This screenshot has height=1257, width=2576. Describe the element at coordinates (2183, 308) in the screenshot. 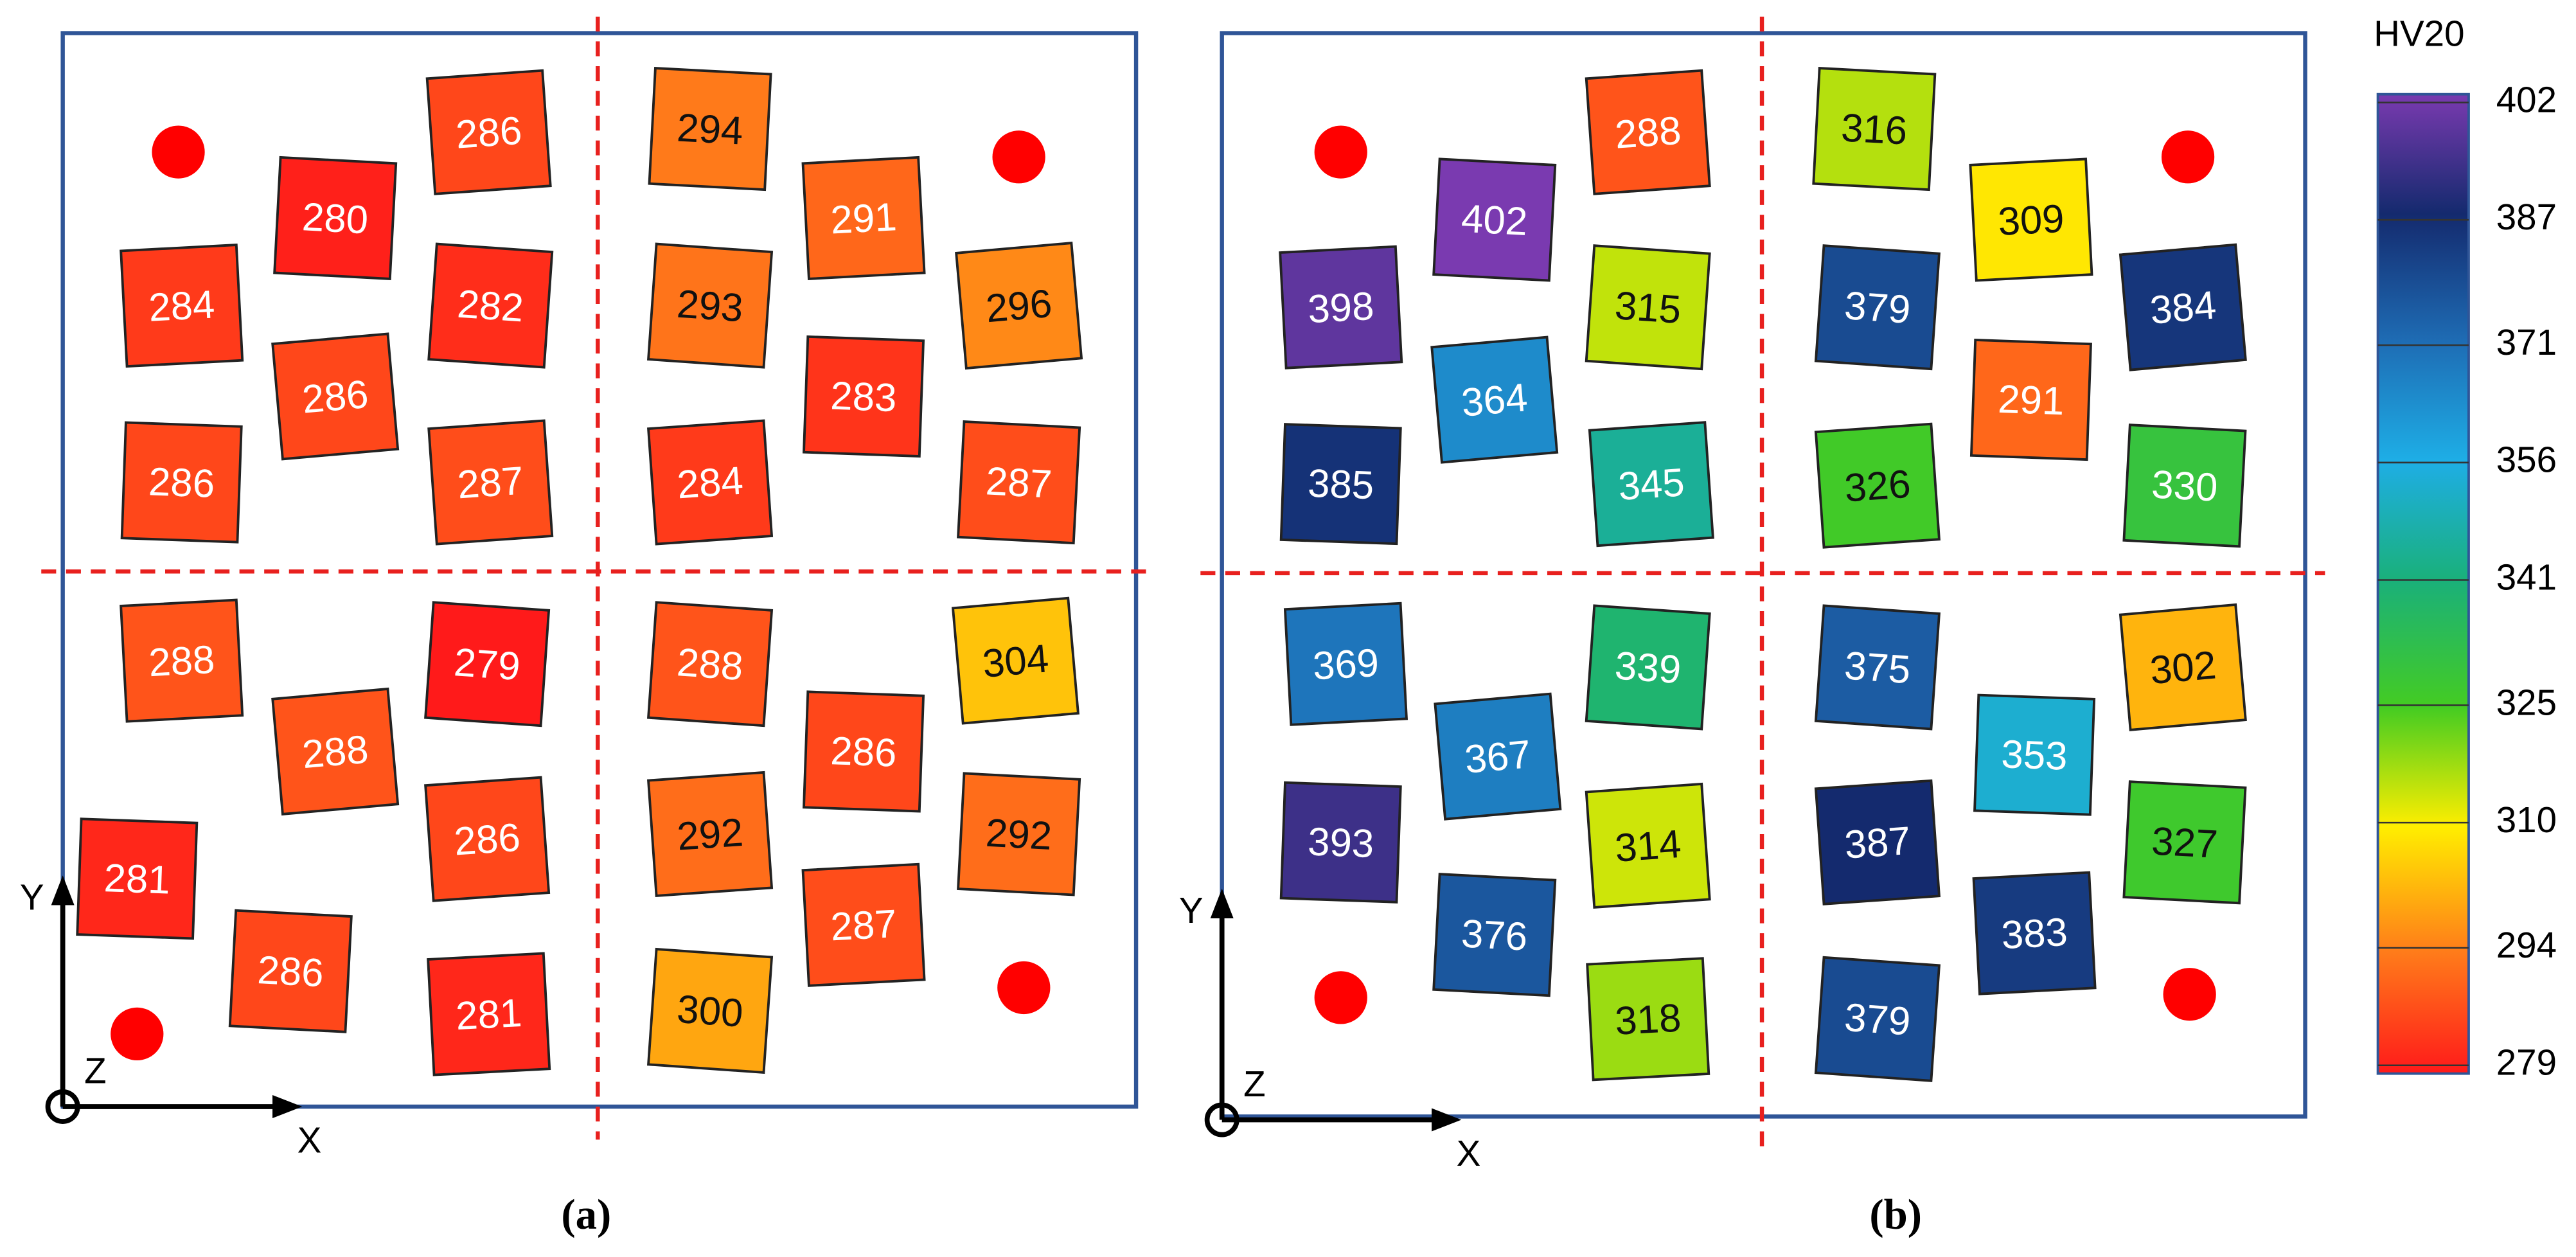

I see `sample-value: 384` at that location.